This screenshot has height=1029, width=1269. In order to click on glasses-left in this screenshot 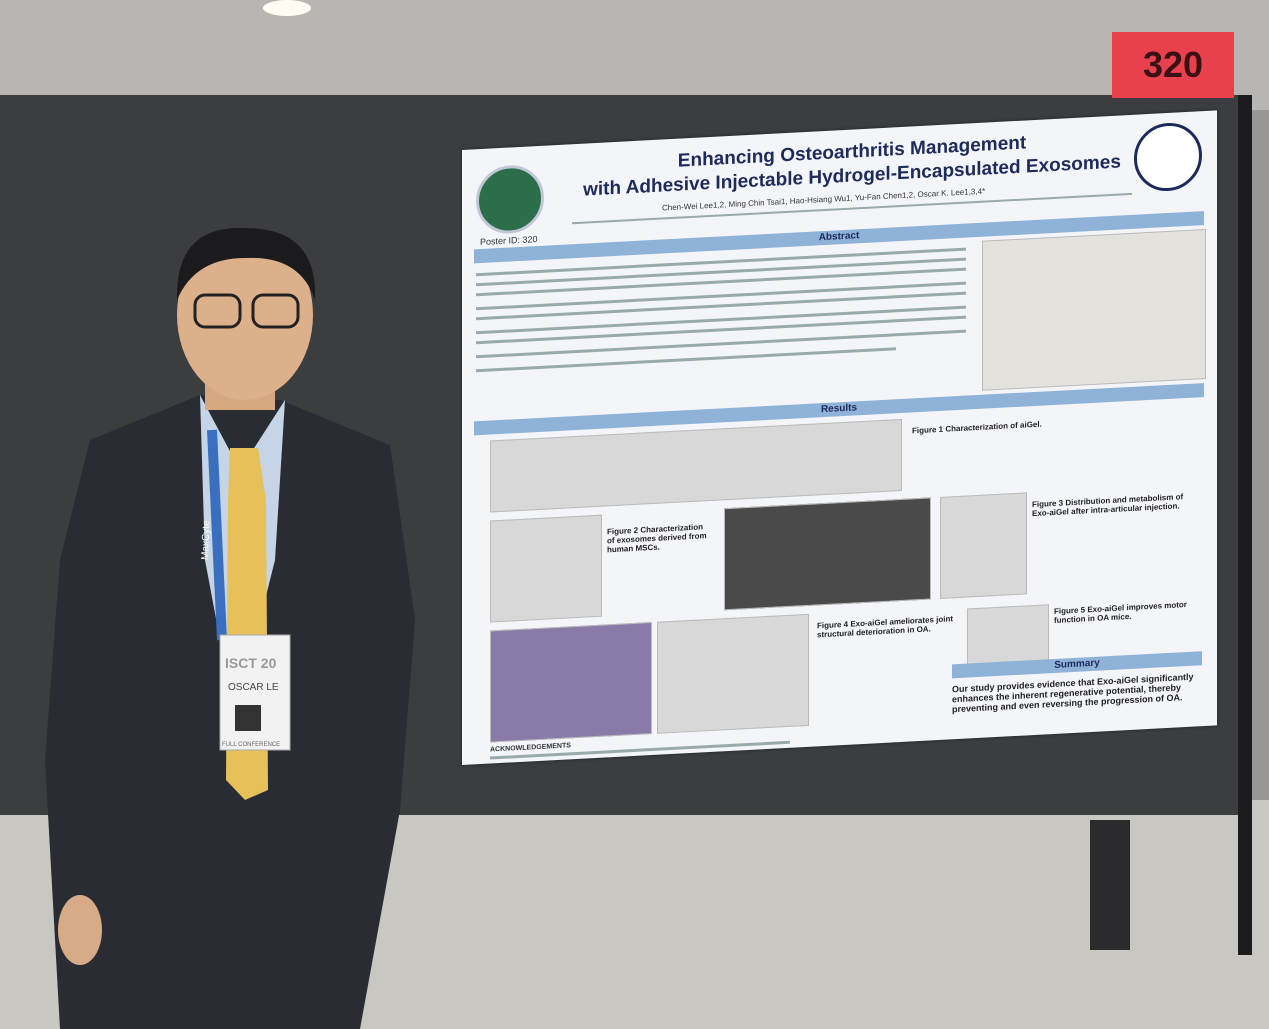, I will do `click(217, 311)`.